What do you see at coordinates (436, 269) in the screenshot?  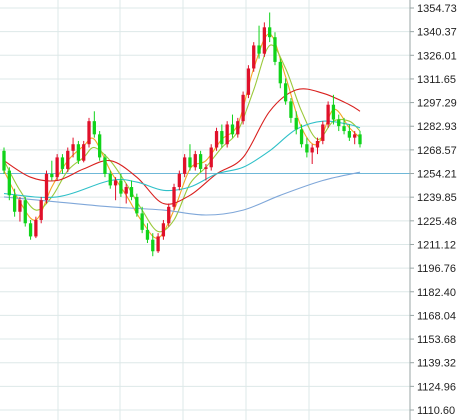 I see `y-tick-label: 1196.76` at bounding box center [436, 269].